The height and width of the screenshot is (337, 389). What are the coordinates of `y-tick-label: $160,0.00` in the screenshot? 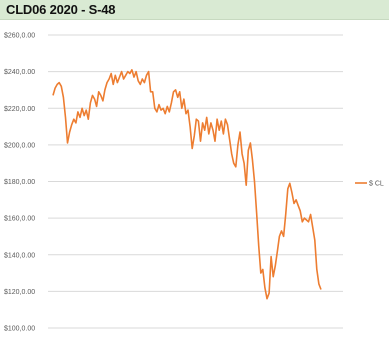 It's located at (19, 219).